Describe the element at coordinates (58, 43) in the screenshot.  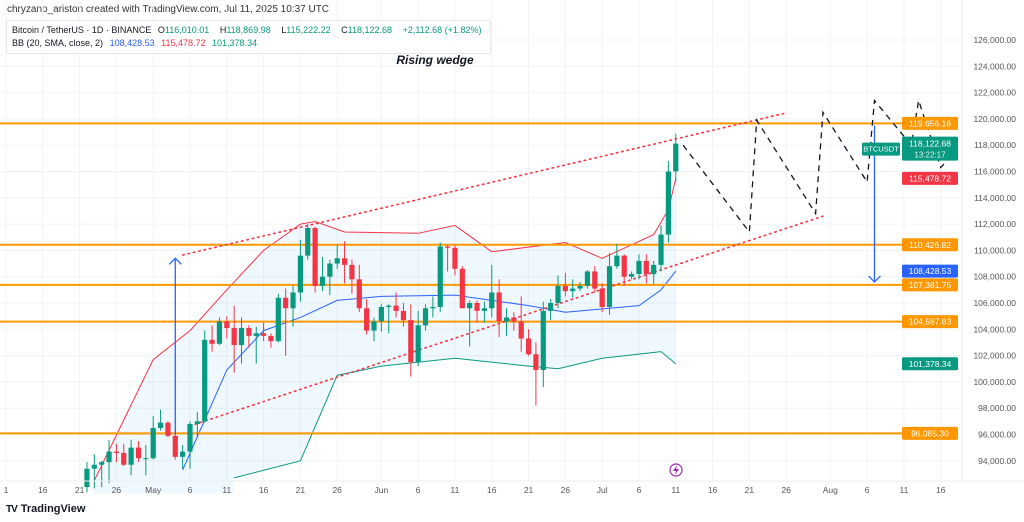
I see `bb-indicator-name: BB (20, SMA, close, 2)` at that location.